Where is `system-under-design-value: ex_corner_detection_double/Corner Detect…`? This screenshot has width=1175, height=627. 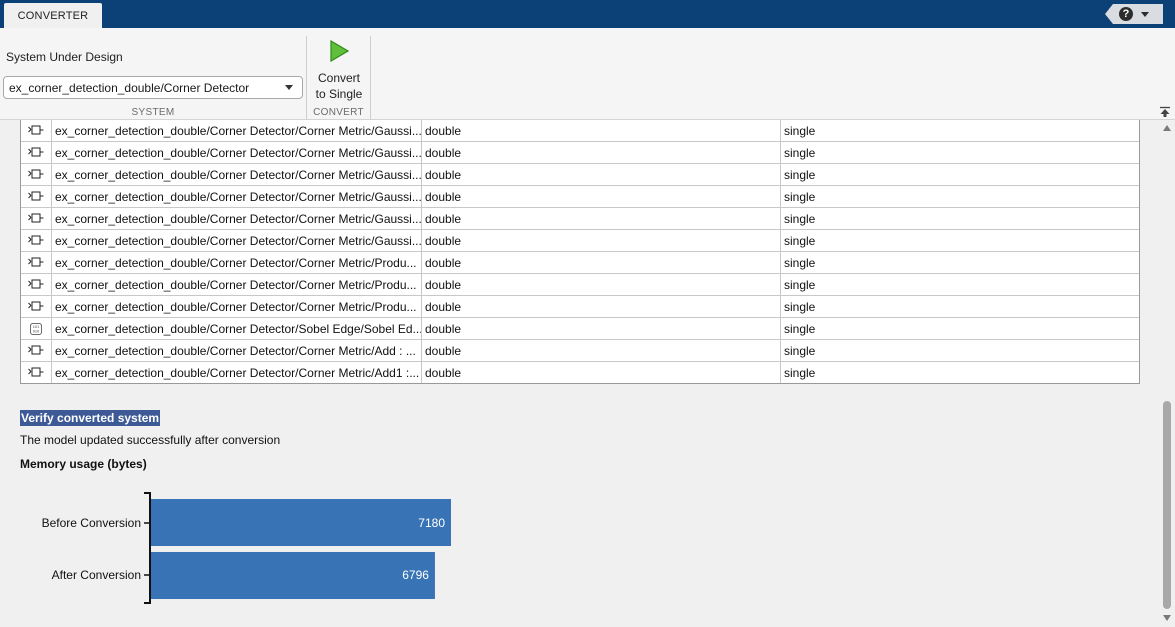 system-under-design-value: ex_corner_detection_double/Corner Detect… is located at coordinates (129, 87).